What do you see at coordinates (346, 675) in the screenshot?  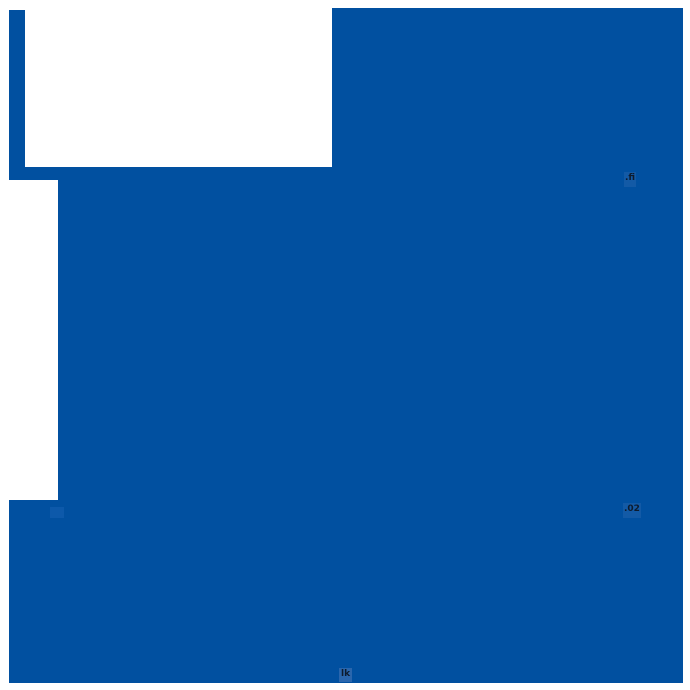 I see `text-fragment-bottom-center: lk` at bounding box center [346, 675].